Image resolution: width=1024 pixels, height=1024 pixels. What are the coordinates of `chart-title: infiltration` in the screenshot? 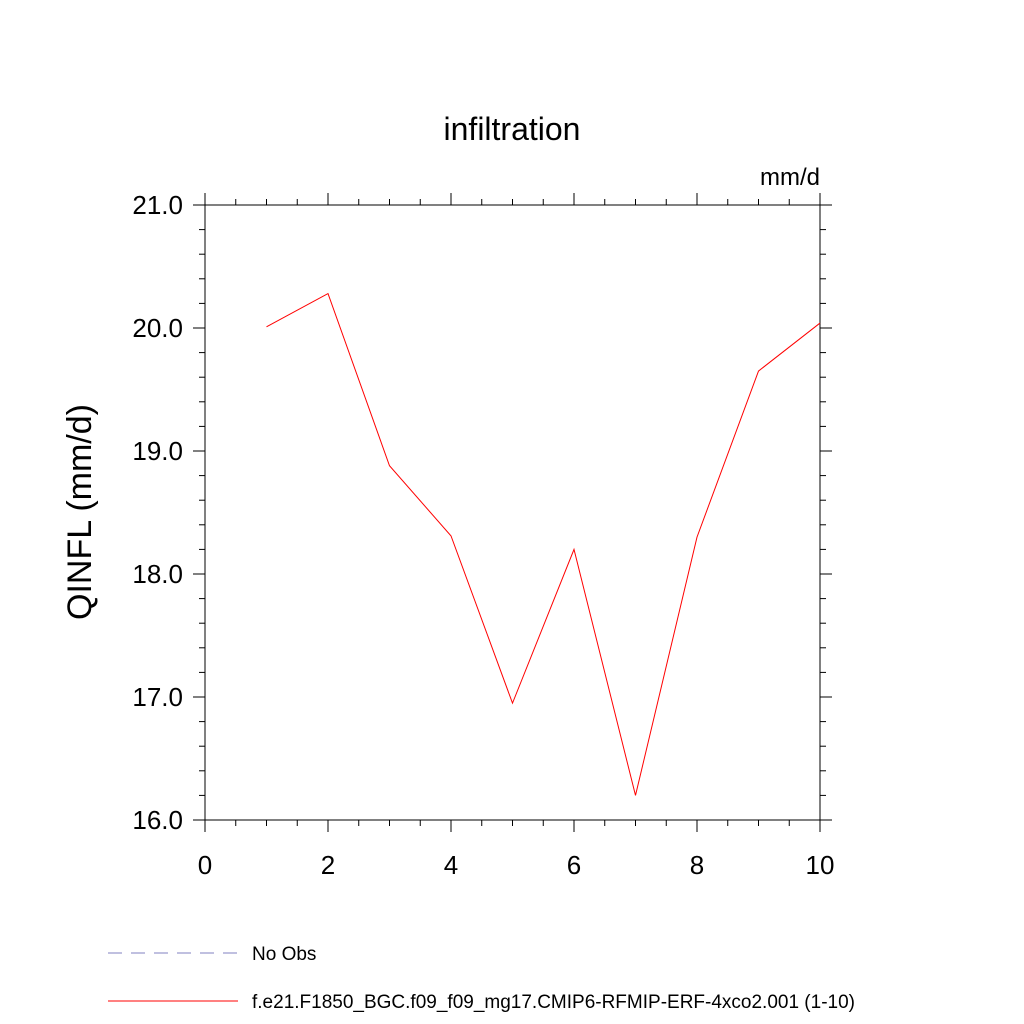 It's located at (512, 129).